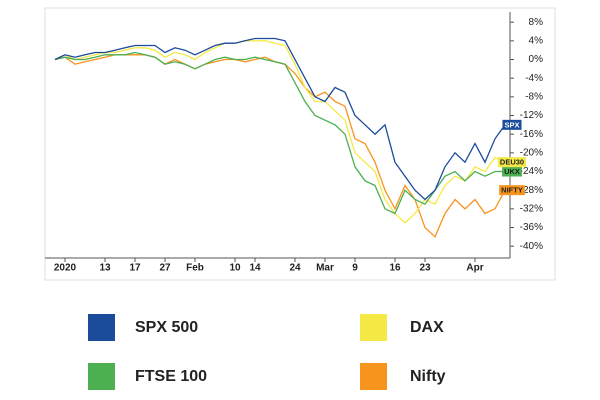 This screenshot has height=400, width=600. Describe the element at coordinates (531, 115) in the screenshot. I see `y-tick-label: -12%` at that location.